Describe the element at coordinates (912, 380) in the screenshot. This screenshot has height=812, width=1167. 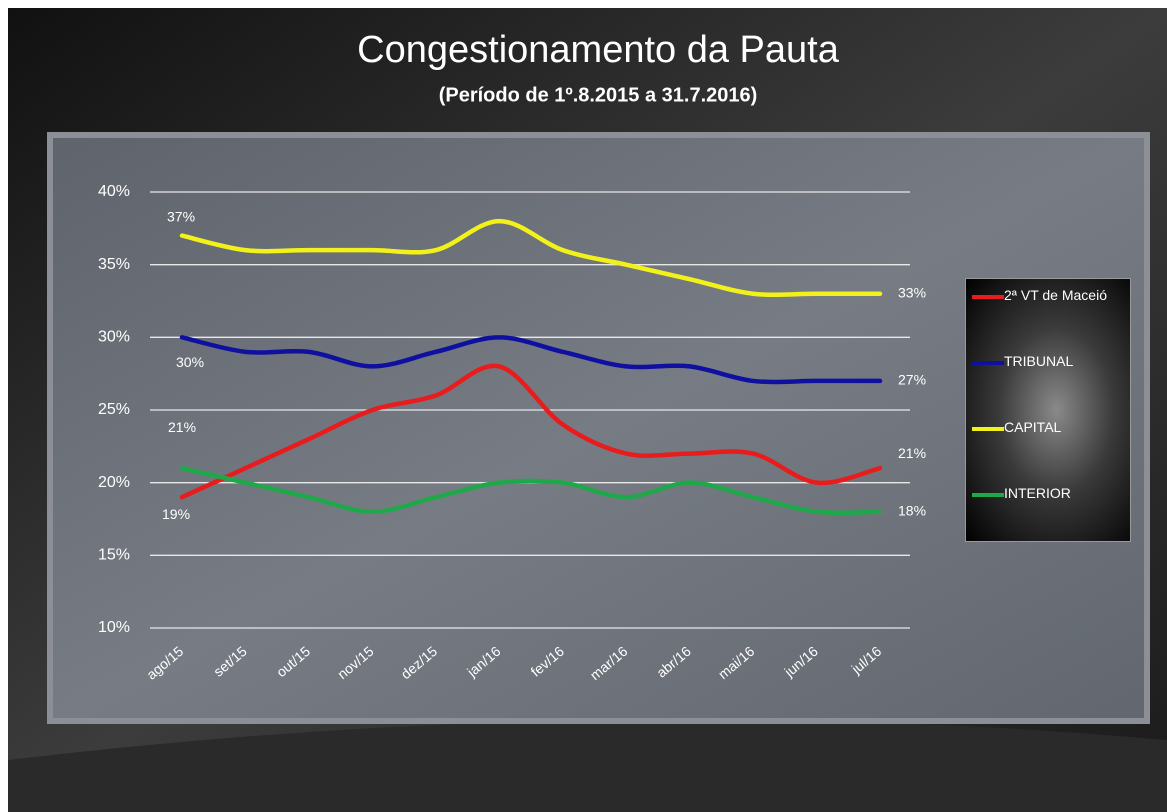
I see `data-label: 27%` at that location.